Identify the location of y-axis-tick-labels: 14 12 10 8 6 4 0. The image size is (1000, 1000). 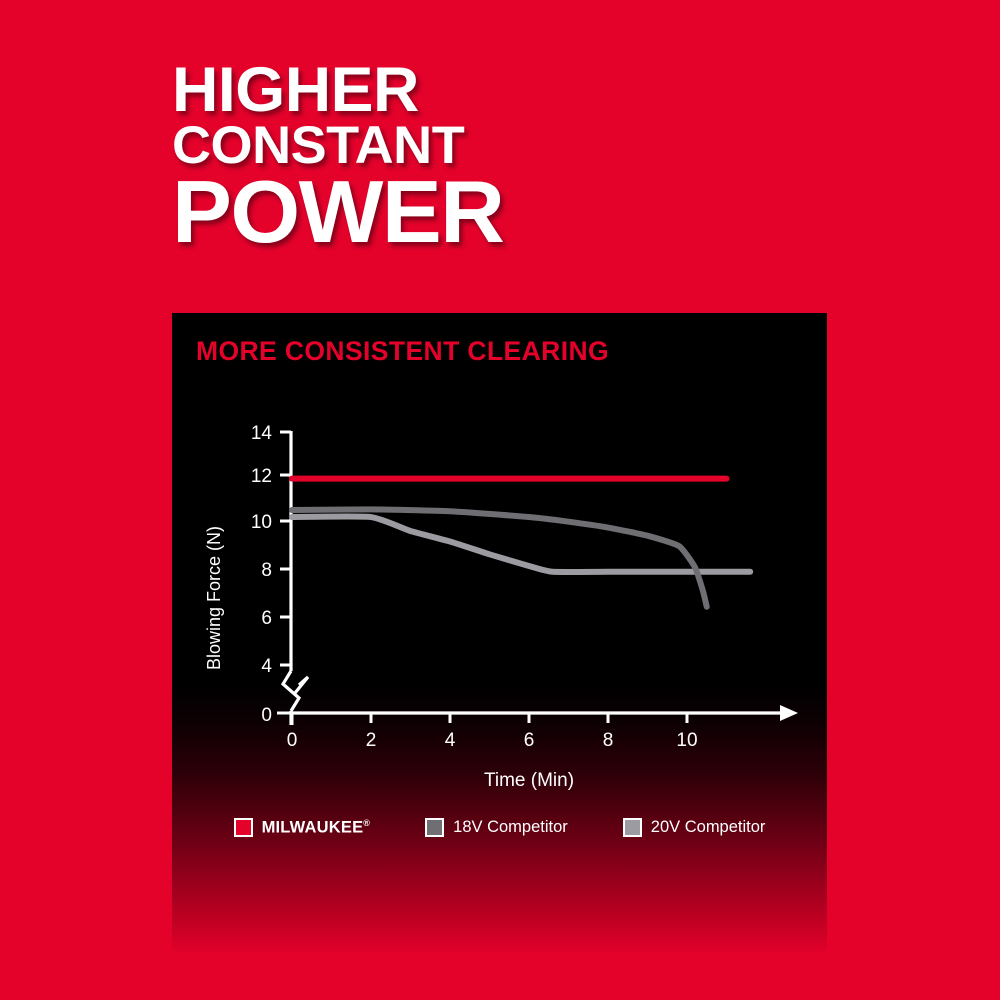
(262, 574).